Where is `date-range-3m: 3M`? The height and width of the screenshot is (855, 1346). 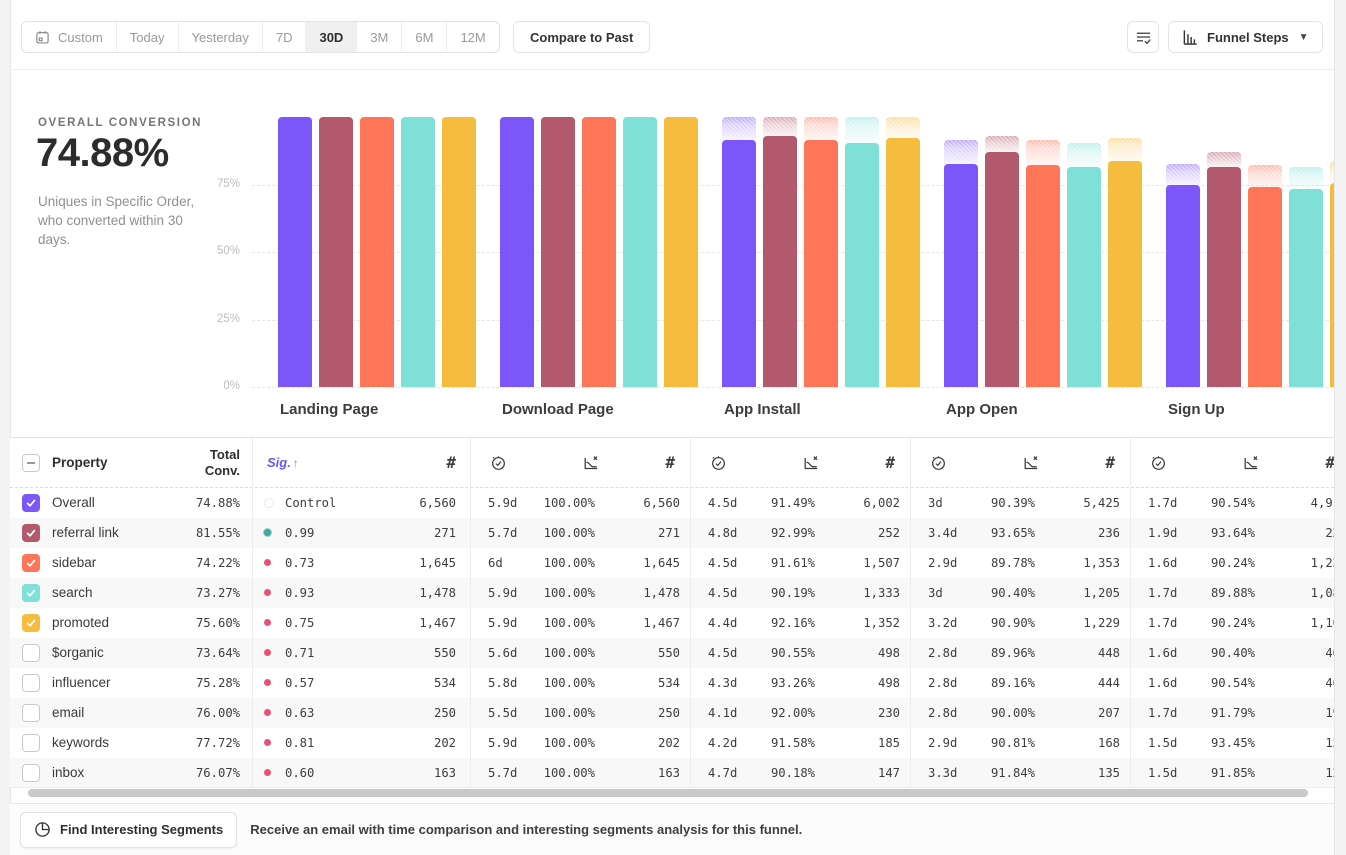 date-range-3m: 3M is located at coordinates (380, 37).